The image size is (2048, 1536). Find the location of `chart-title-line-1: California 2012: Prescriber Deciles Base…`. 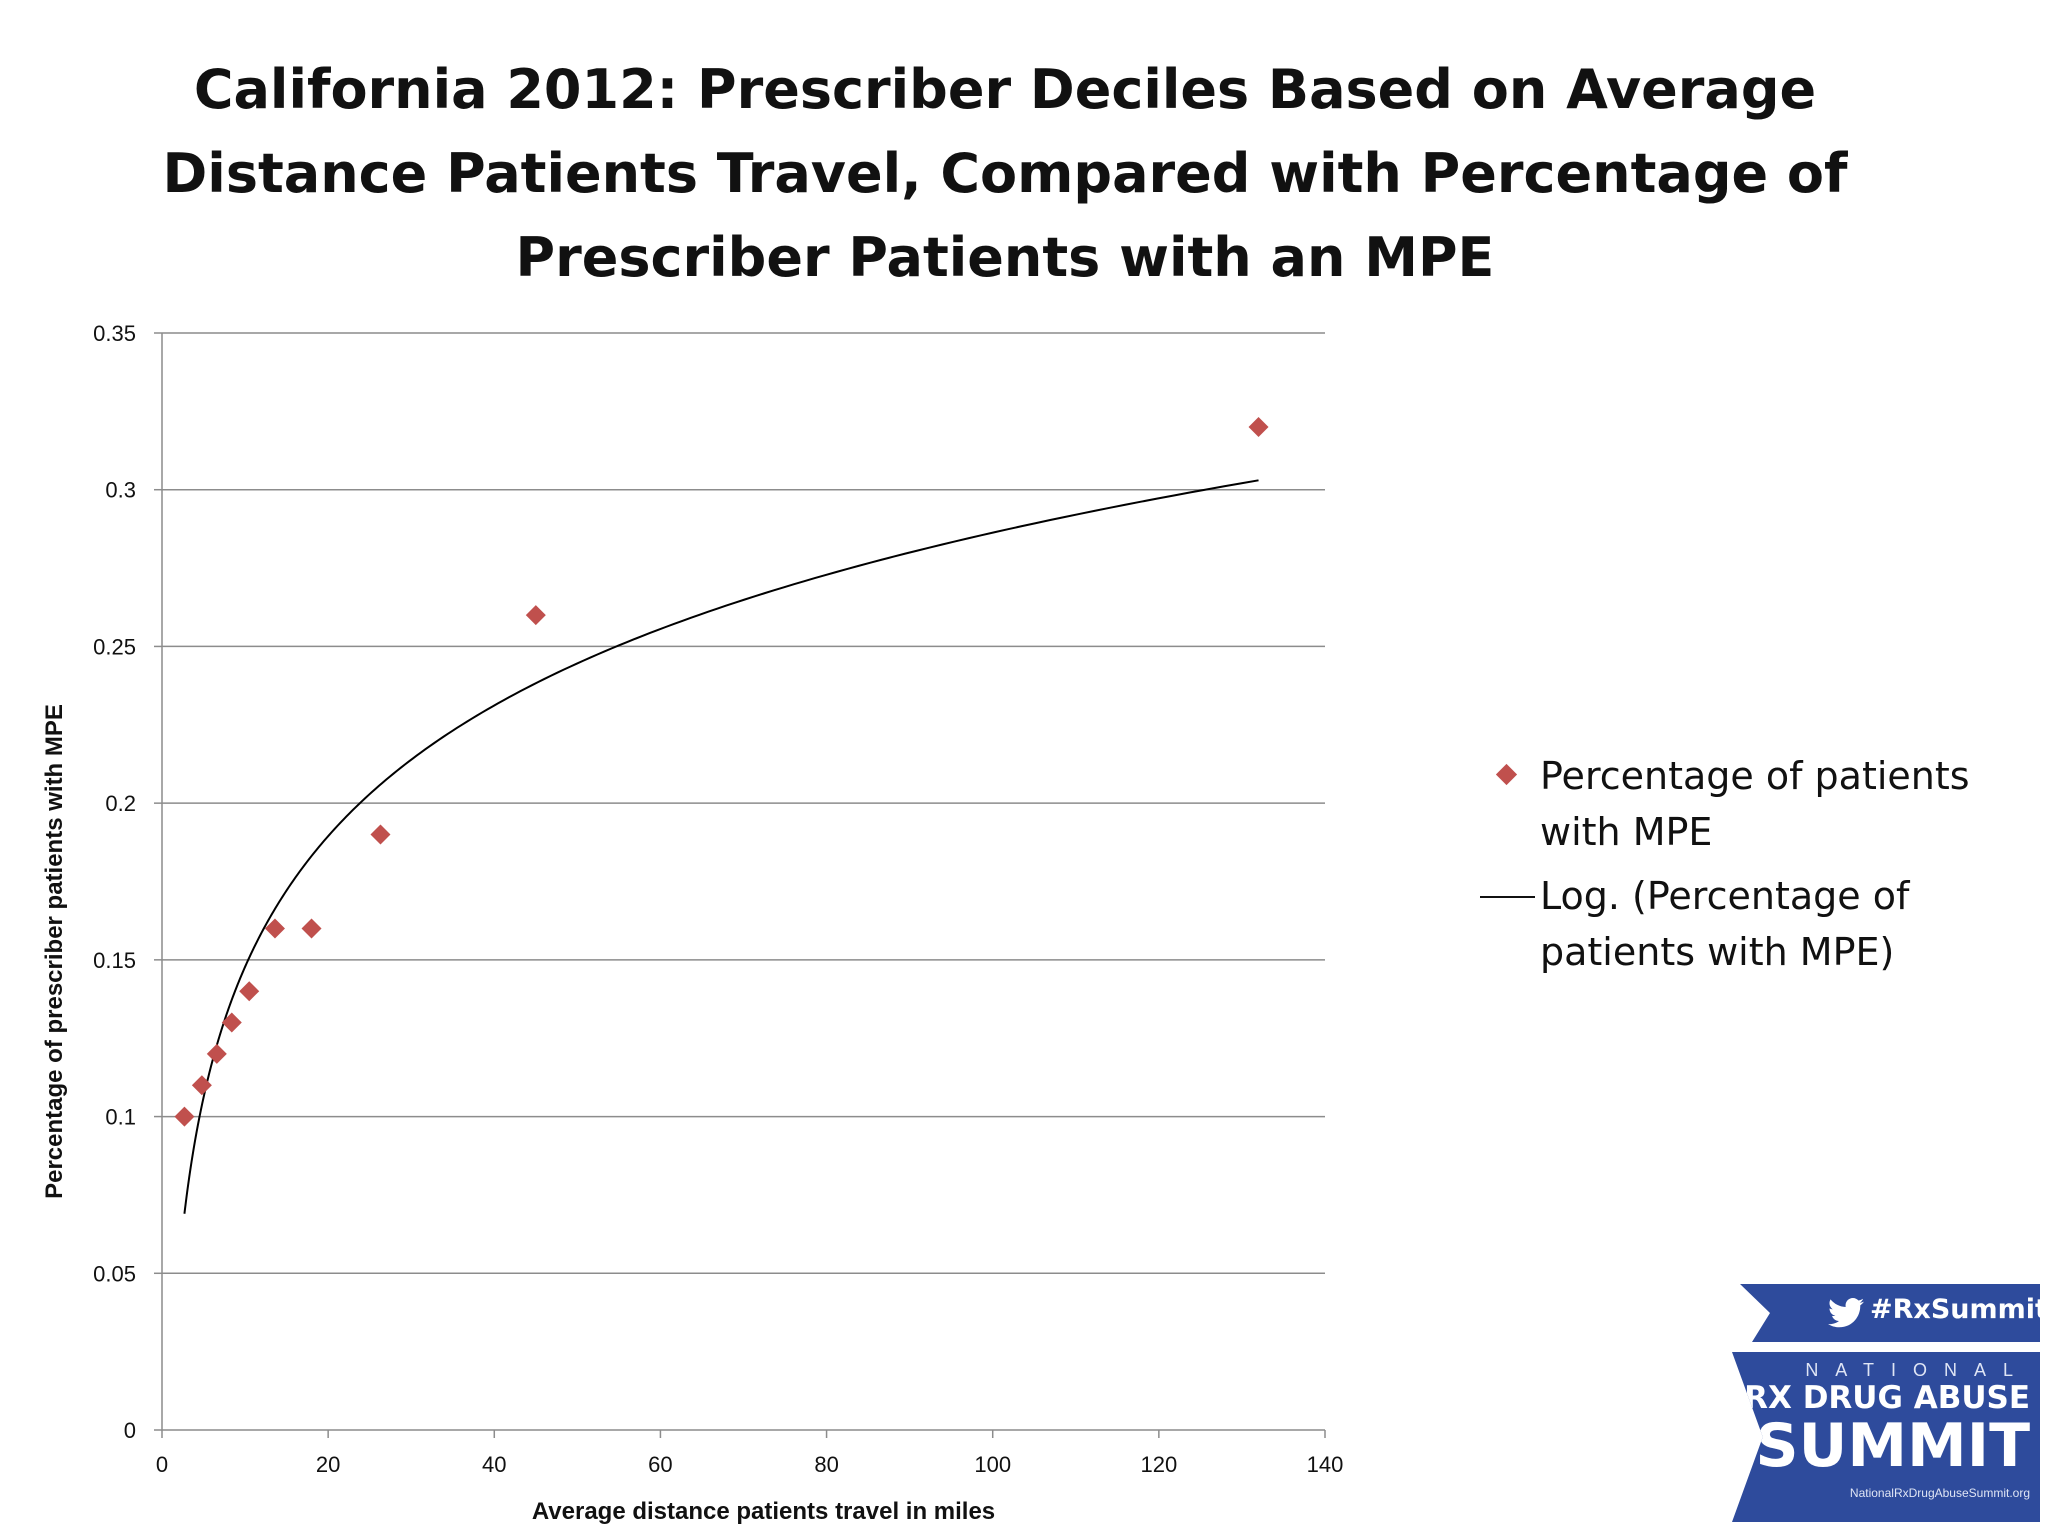

chart-title-line-1: California 2012: Prescriber Deciles Base… is located at coordinates (1005, 89).